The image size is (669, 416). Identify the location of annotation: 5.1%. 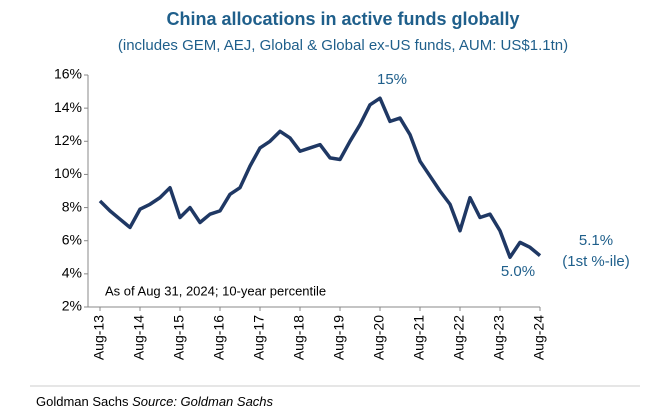
(596, 240).